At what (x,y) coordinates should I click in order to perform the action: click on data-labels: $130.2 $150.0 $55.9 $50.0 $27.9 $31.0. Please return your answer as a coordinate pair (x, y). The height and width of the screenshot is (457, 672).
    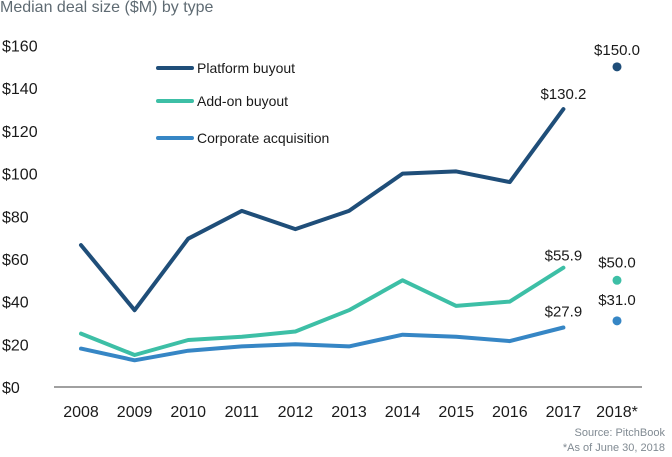
    Looking at the image, I should click on (589, 181).